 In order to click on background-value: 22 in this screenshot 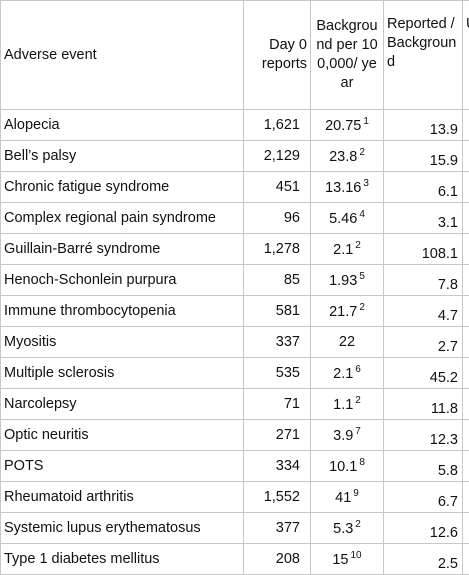, I will do `click(347, 342)`.